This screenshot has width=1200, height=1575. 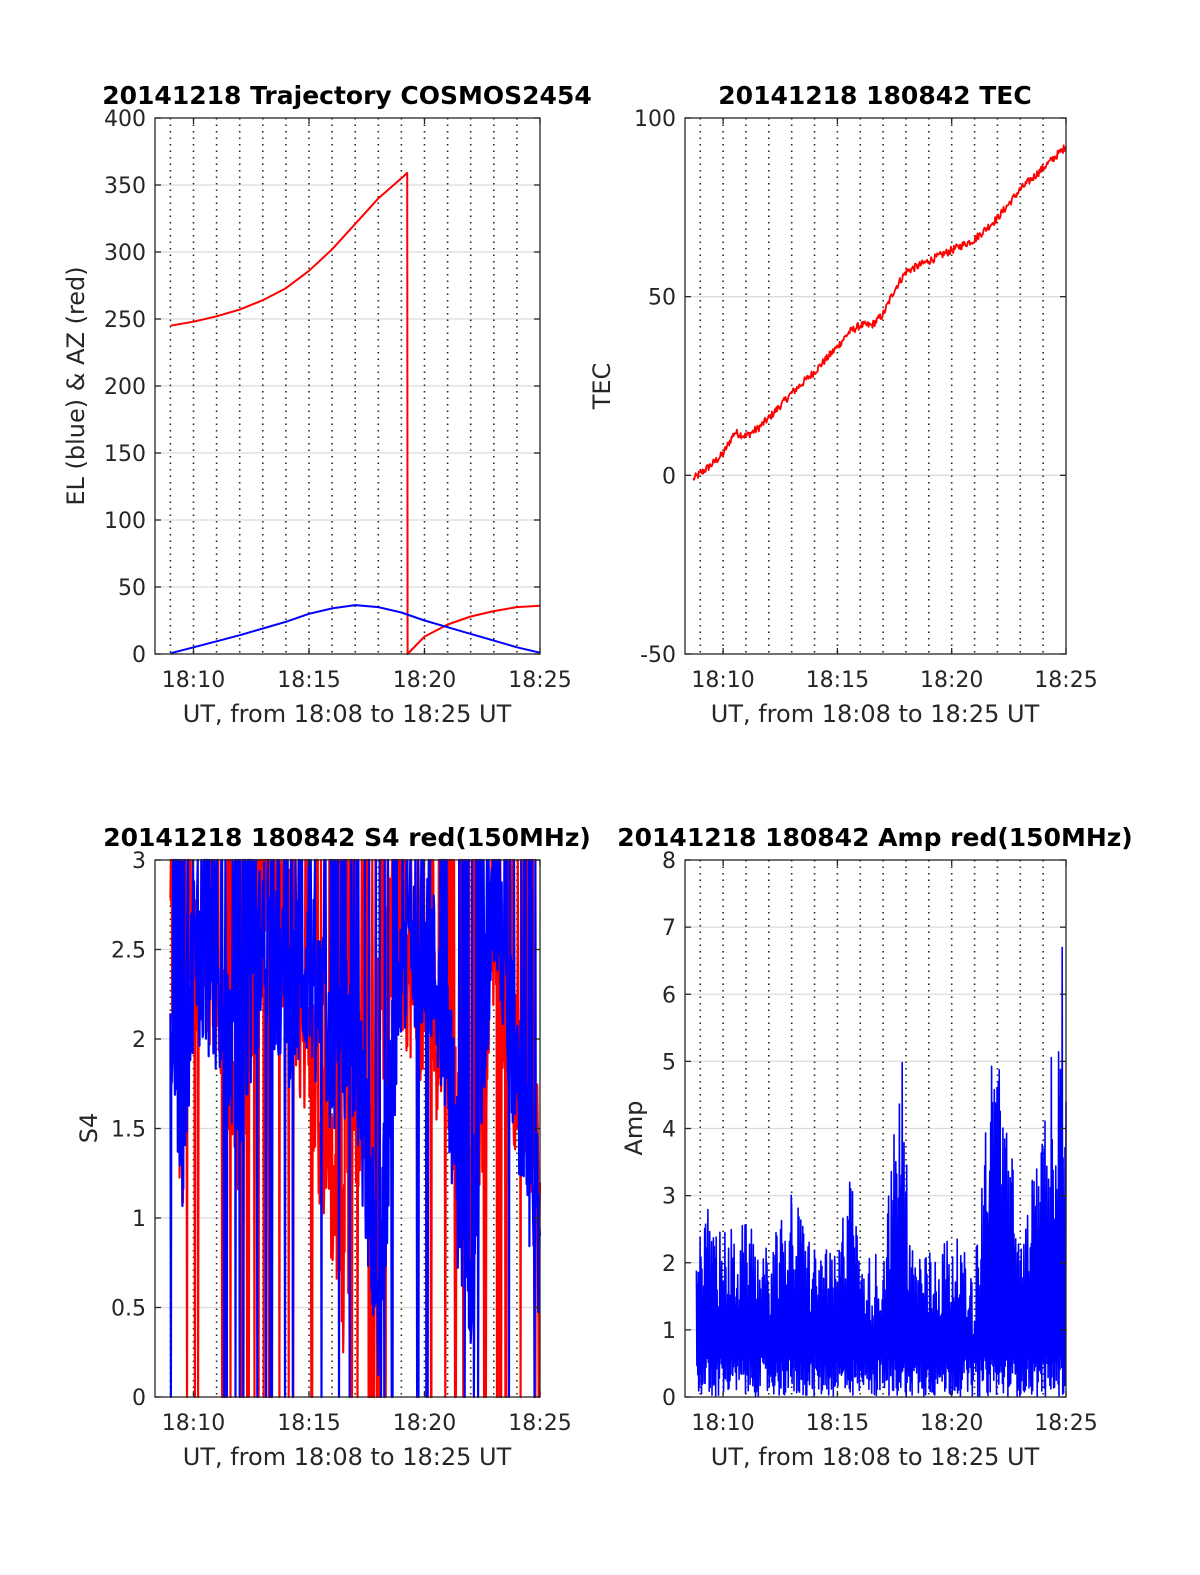 What do you see at coordinates (655, 387) in the screenshot?
I see `y-tick-labels: -50 0 50 100` at bounding box center [655, 387].